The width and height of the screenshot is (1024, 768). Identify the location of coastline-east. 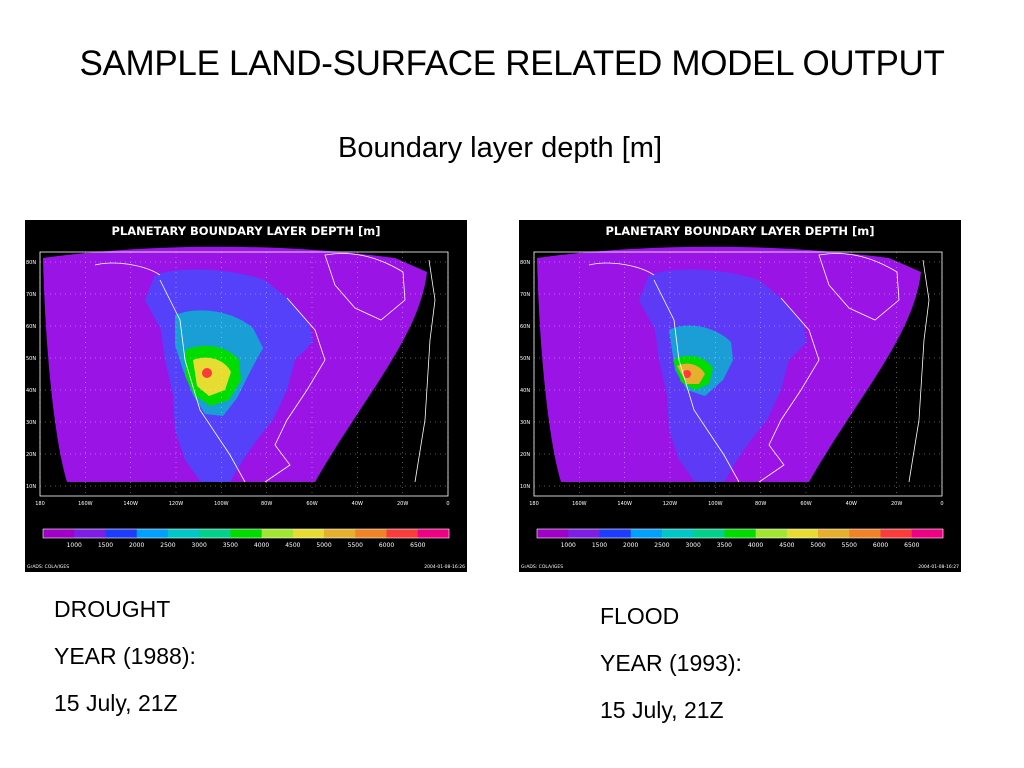
(295, 390).